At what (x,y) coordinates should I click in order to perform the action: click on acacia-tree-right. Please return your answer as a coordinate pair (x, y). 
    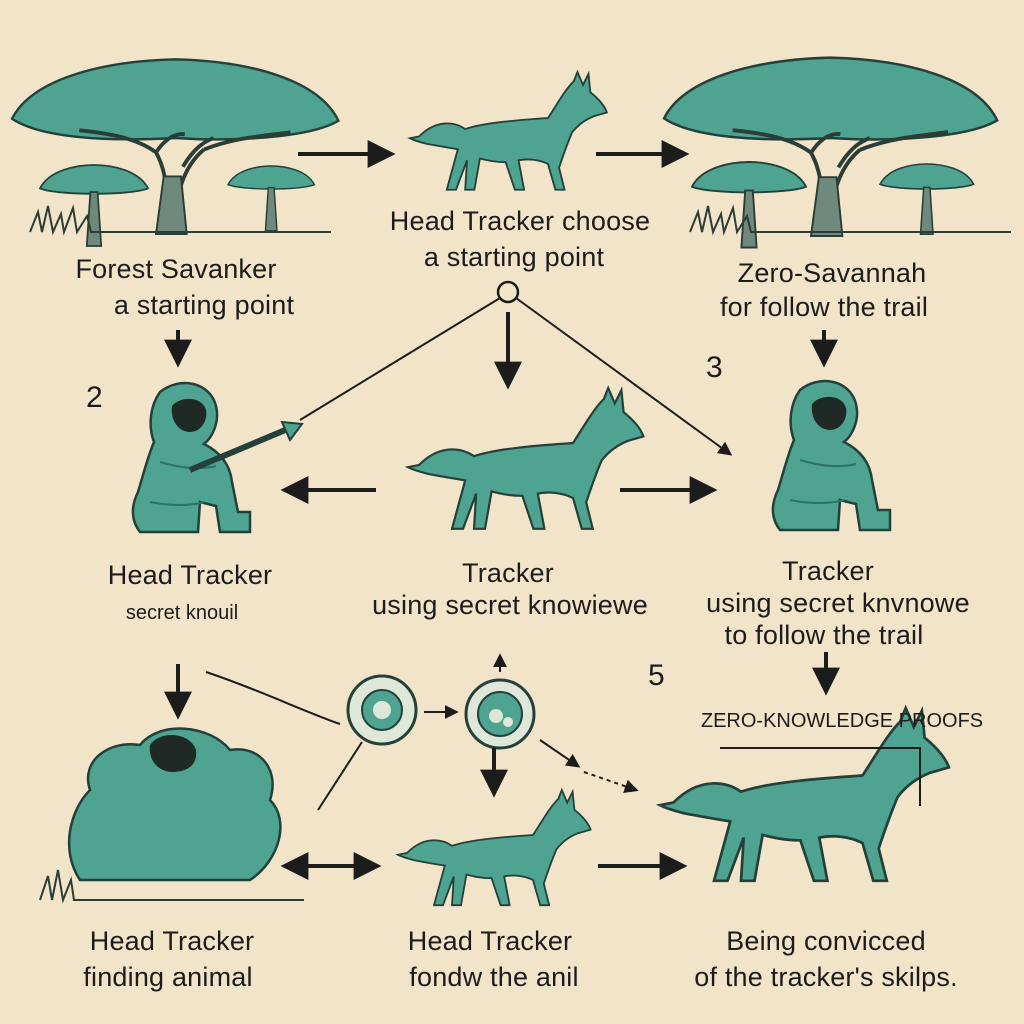
    Looking at the image, I should click on (831, 146).